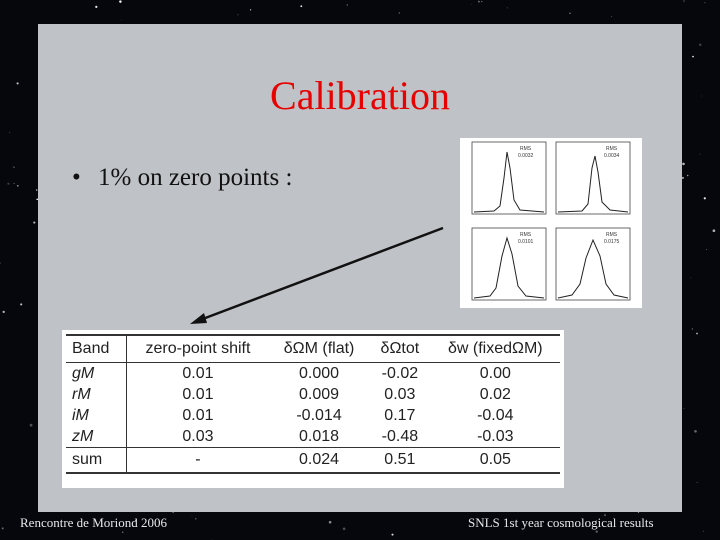  Describe the element at coordinates (495, 460) in the screenshot. I see `table-cell: 0.05` at that location.